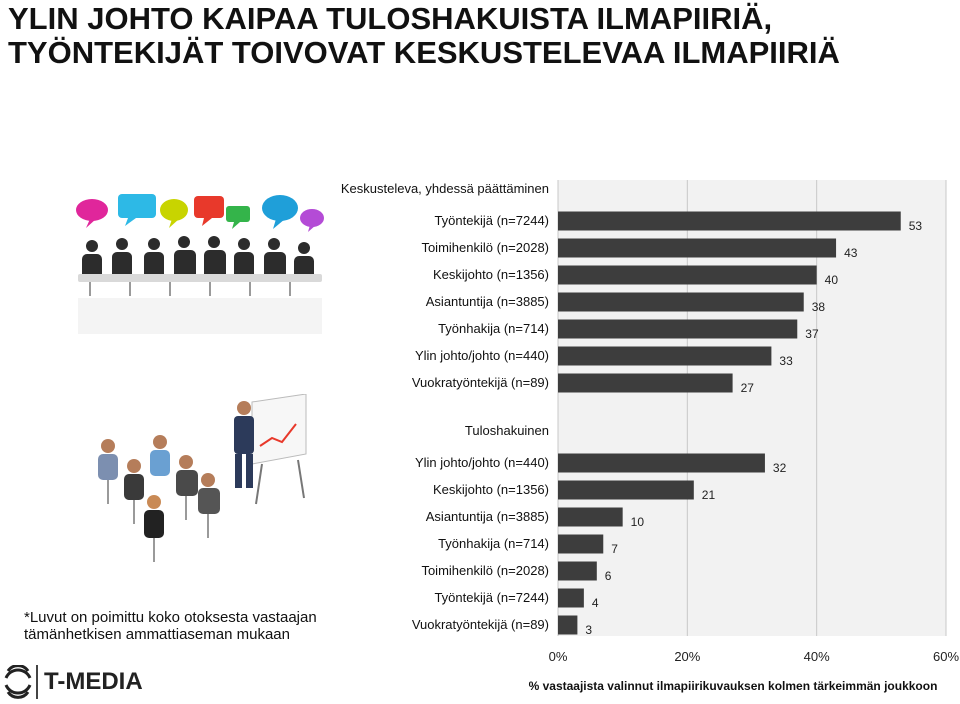 This screenshot has height=704, width=960. I want to click on bar-value-label: 32, so click(780, 468).